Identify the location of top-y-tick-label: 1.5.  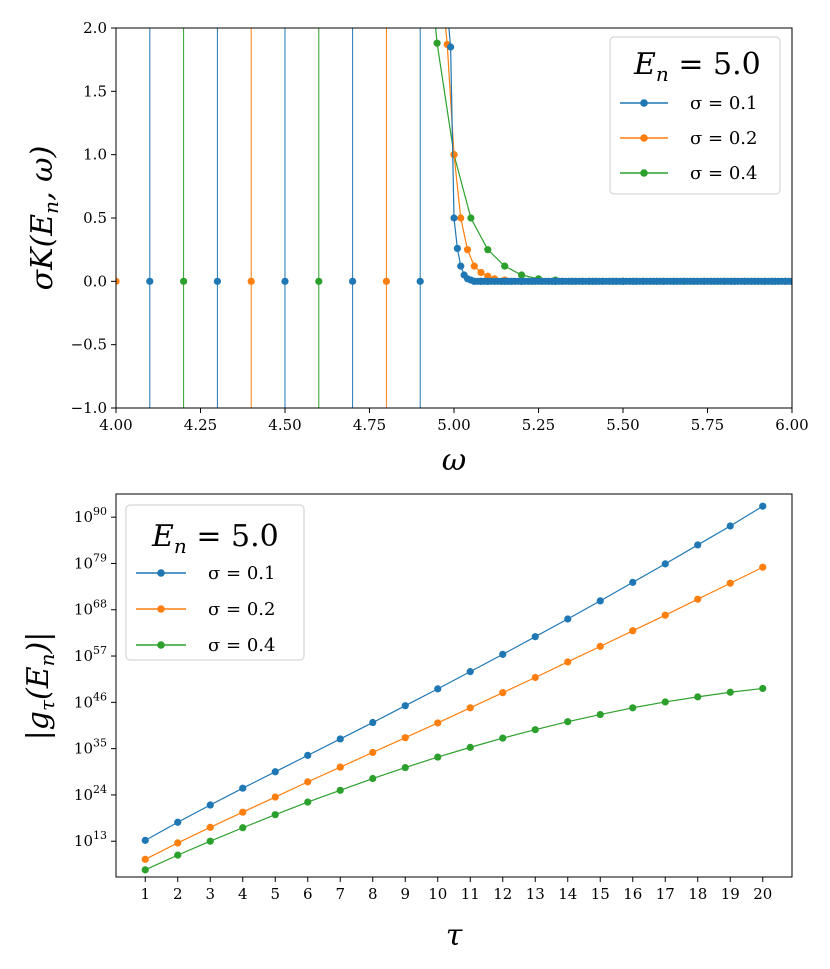
(95, 91).